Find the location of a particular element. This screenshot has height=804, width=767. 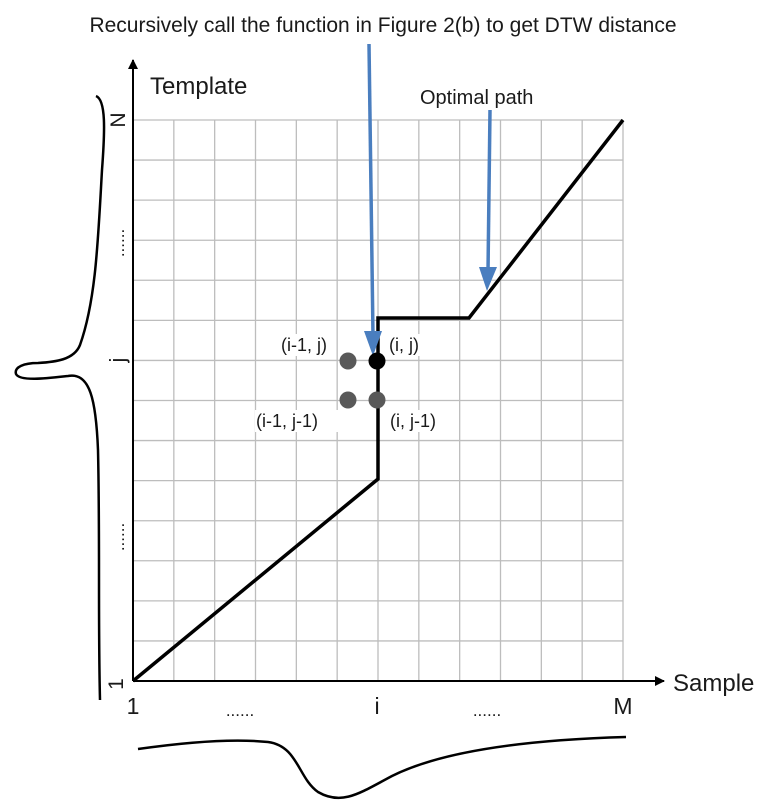

x-tick-start: 1 is located at coordinates (133, 706).